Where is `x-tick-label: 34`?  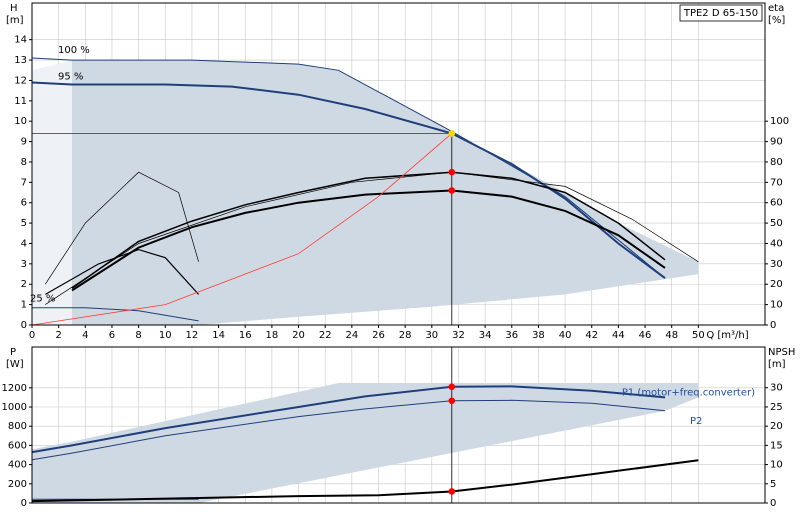
x-tick-label: 34 is located at coordinates (485, 335).